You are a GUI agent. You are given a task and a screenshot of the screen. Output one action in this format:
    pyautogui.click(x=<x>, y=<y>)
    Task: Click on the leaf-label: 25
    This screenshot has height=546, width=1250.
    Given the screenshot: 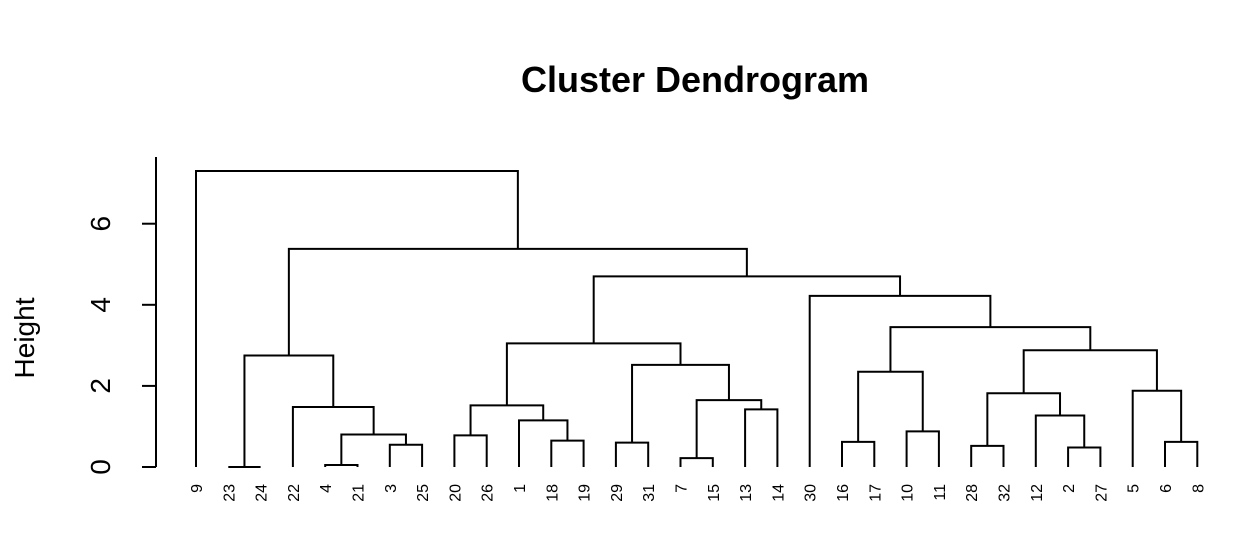 What is the action you would take?
    pyautogui.click(x=423, y=493)
    